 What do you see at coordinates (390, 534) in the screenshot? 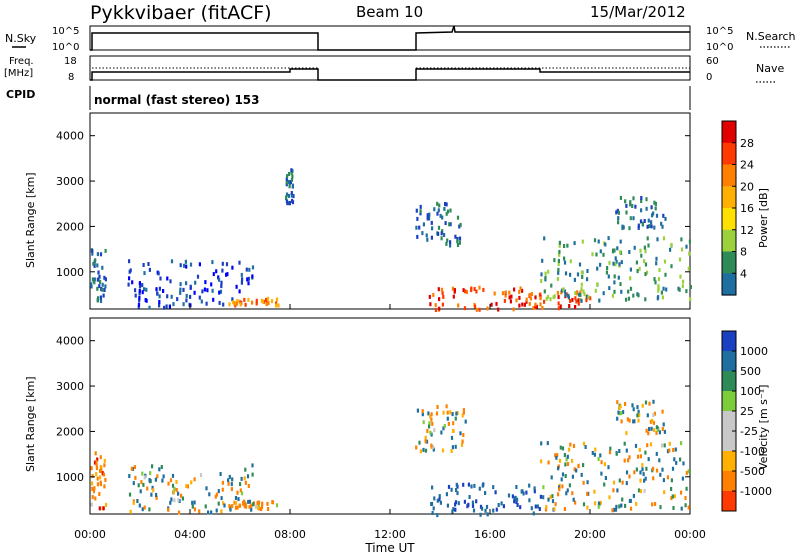
I see `x-tick-label: 12:00` at bounding box center [390, 534].